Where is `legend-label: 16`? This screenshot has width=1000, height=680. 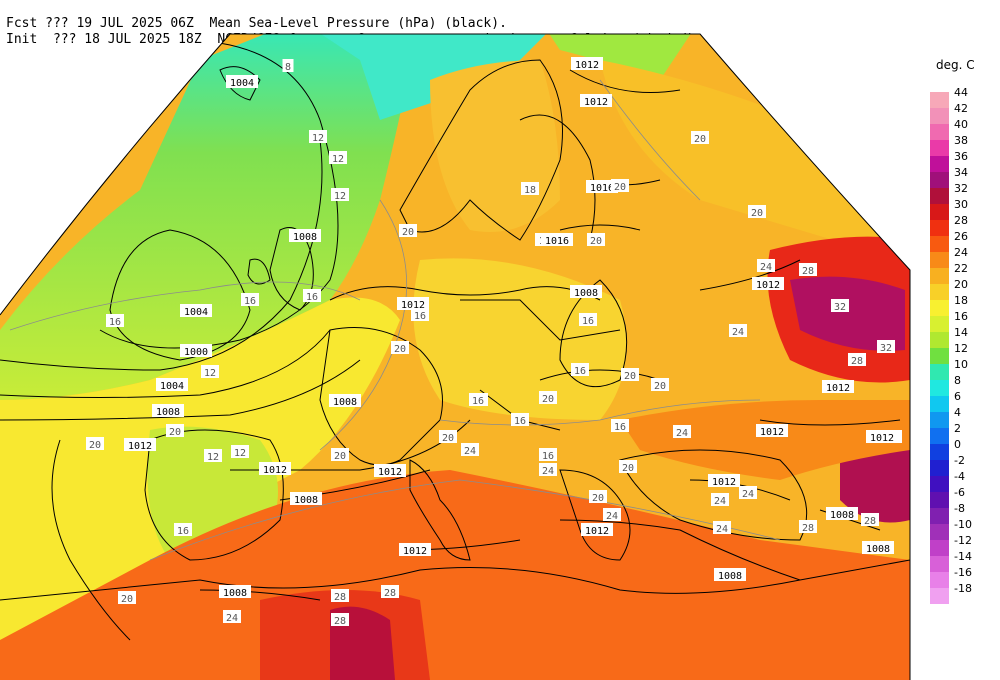
legend-label: 16 is located at coordinates (961, 316).